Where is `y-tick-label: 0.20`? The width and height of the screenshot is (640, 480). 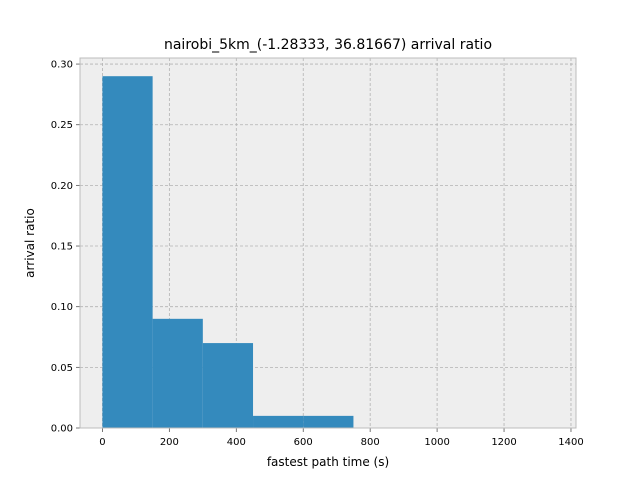
y-tick-label: 0.20 is located at coordinates (62, 186).